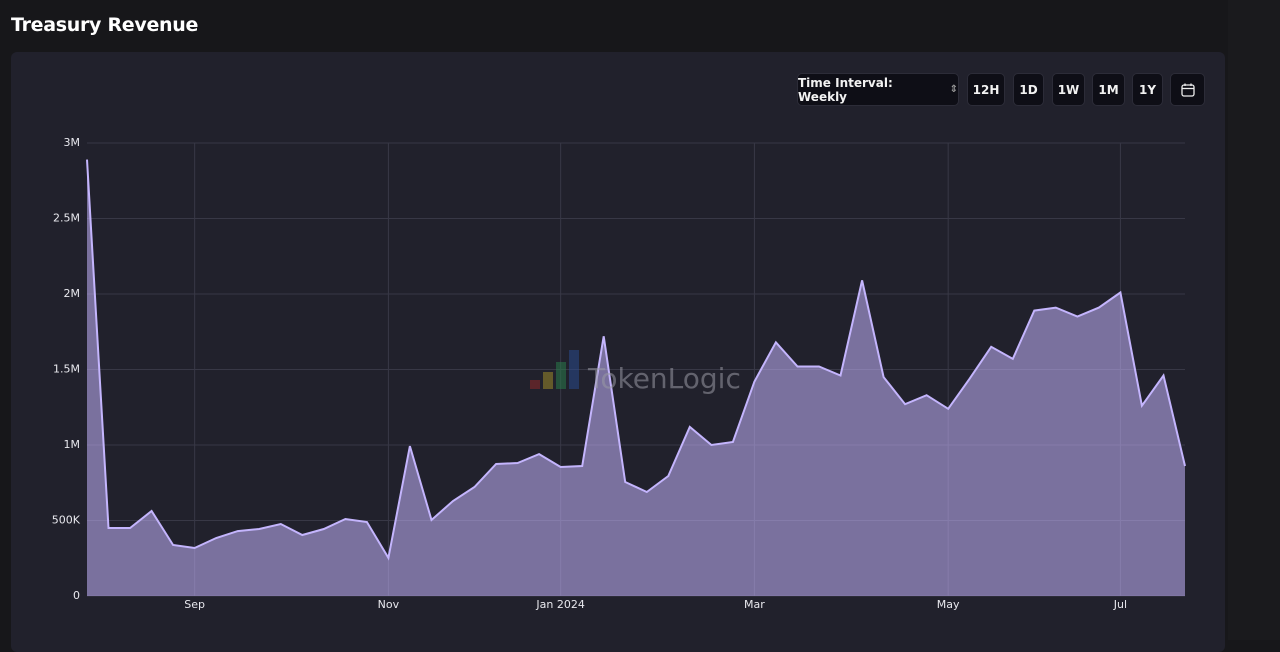 This screenshot has height=652, width=1280. I want to click on watermark: TokenLogic, so click(635, 372).